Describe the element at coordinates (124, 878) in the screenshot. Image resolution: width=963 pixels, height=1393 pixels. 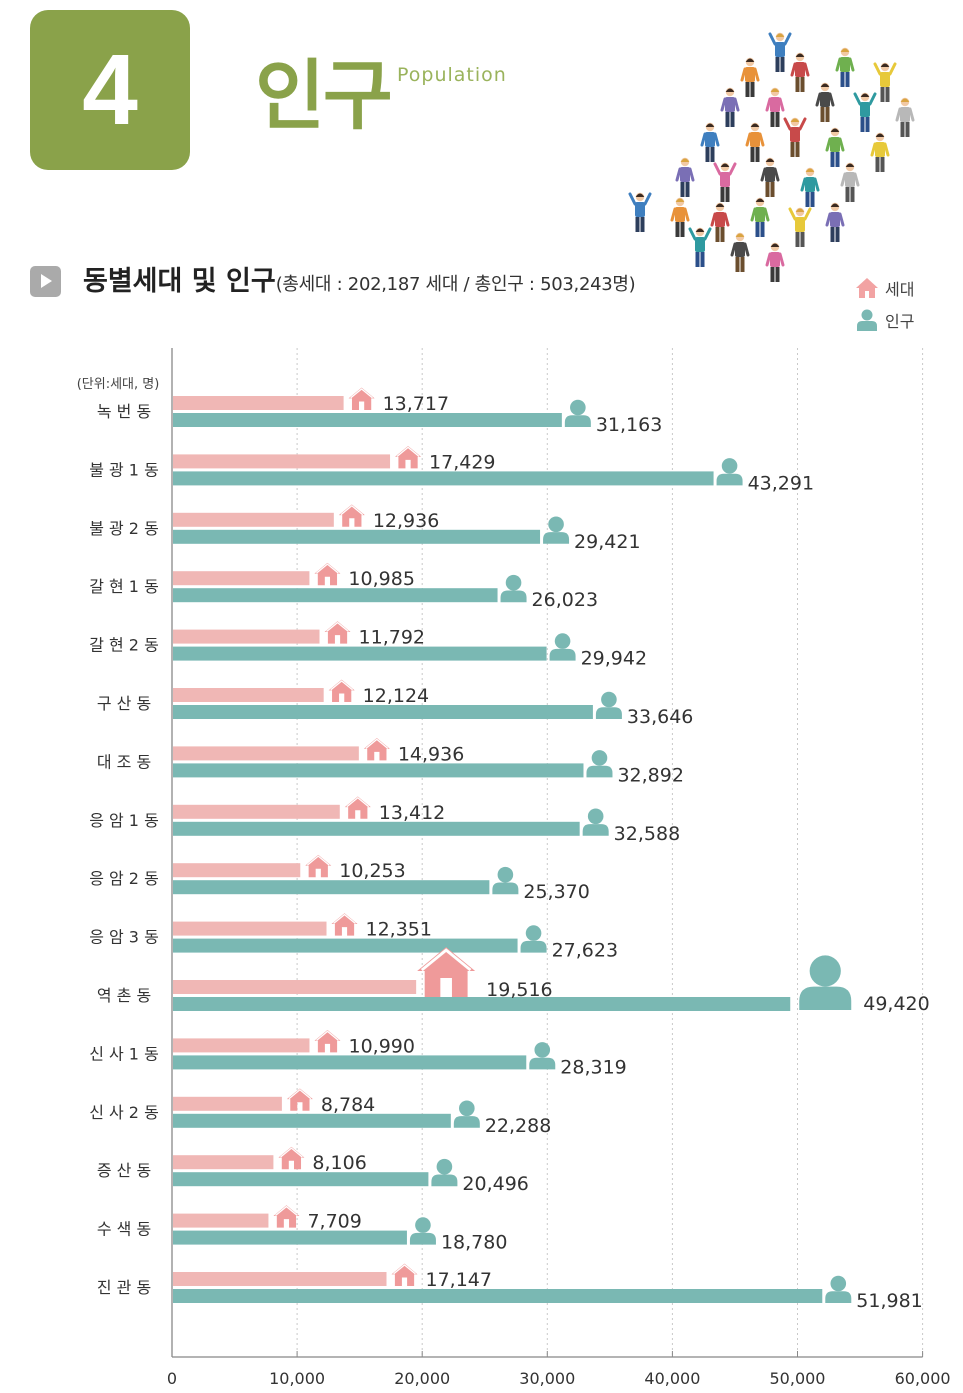
I see `category-label: 응 암 2 동` at that location.